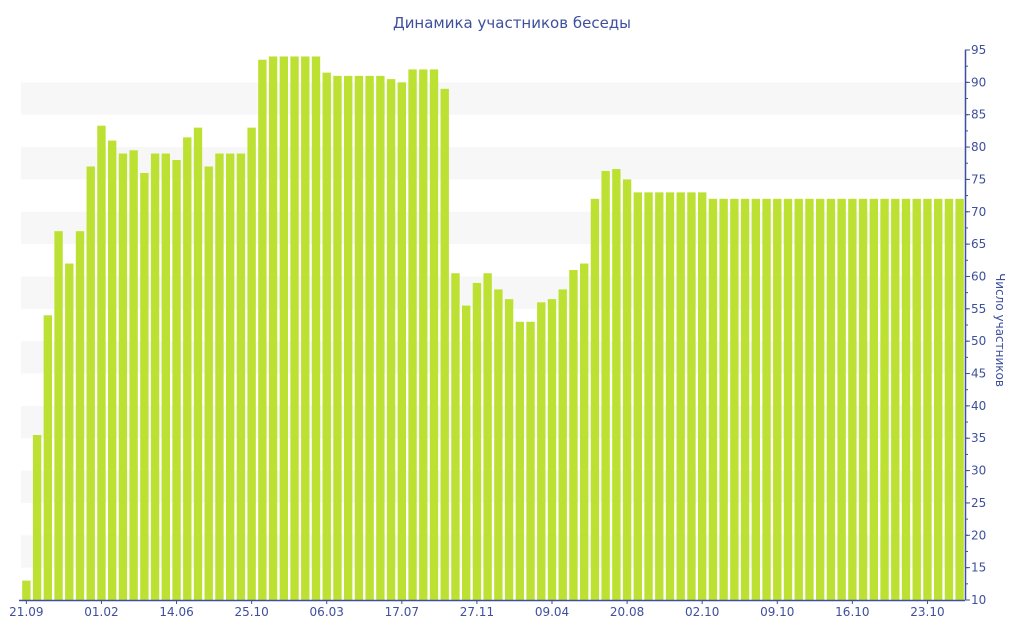 Image resolution: width=1024 pixels, height=640 pixels. I want to click on x-tick-label: 25.10, so click(251, 612).